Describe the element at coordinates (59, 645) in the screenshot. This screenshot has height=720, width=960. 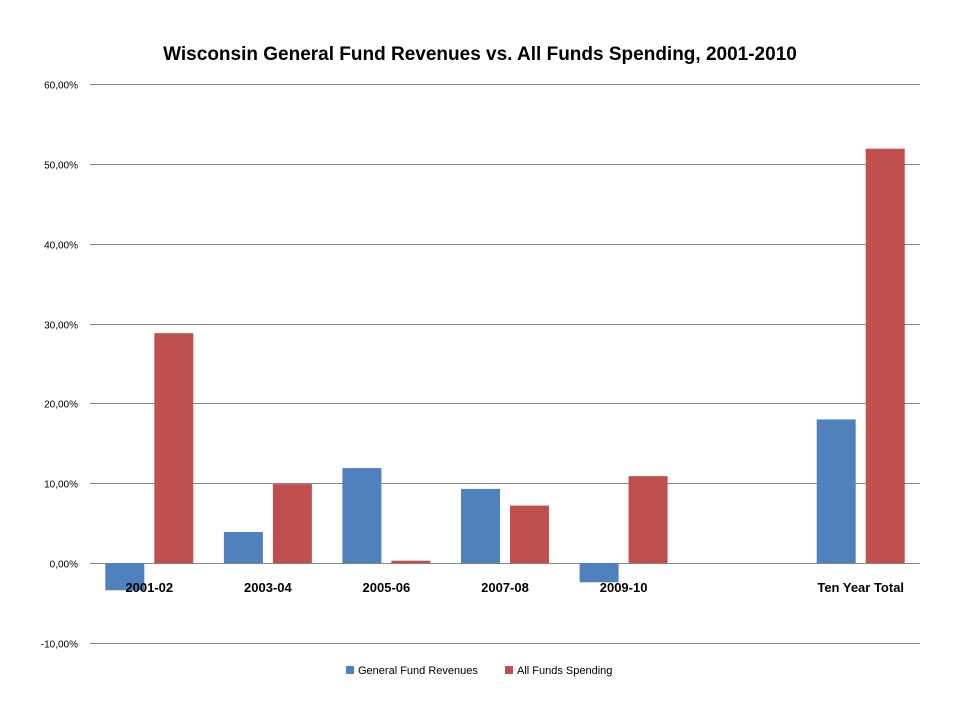
I see `y-tick-label: -10,00%` at that location.